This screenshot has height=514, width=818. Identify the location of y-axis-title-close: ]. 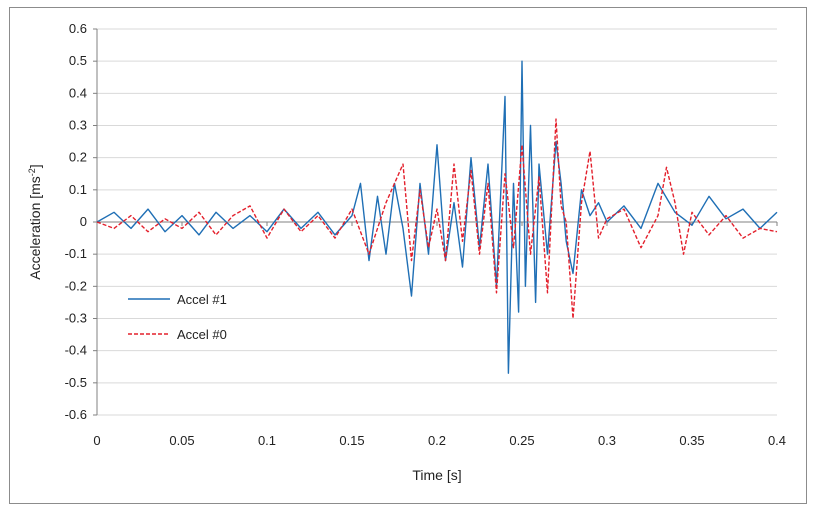
(35, 166).